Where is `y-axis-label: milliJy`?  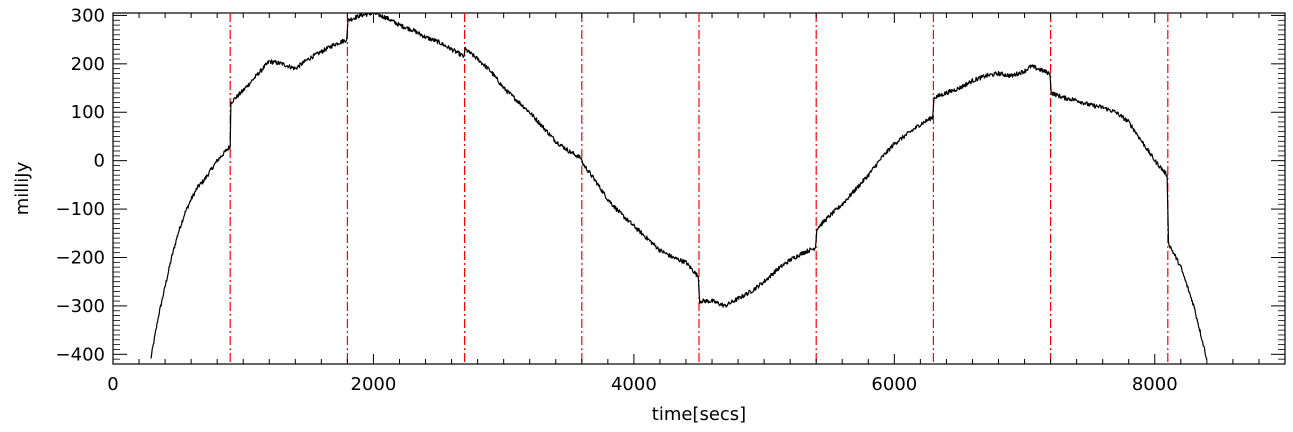 y-axis-label: milliJy is located at coordinates (22, 188).